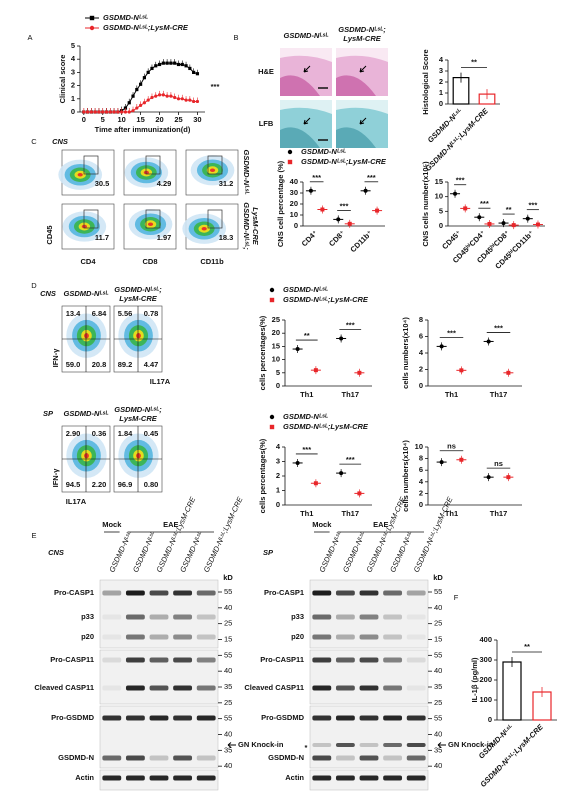 Image resolution: width=576 pixels, height=797 pixels. Describe the element at coordinates (438, 718) in the screenshot. I see `marker-label: 55` at that location.